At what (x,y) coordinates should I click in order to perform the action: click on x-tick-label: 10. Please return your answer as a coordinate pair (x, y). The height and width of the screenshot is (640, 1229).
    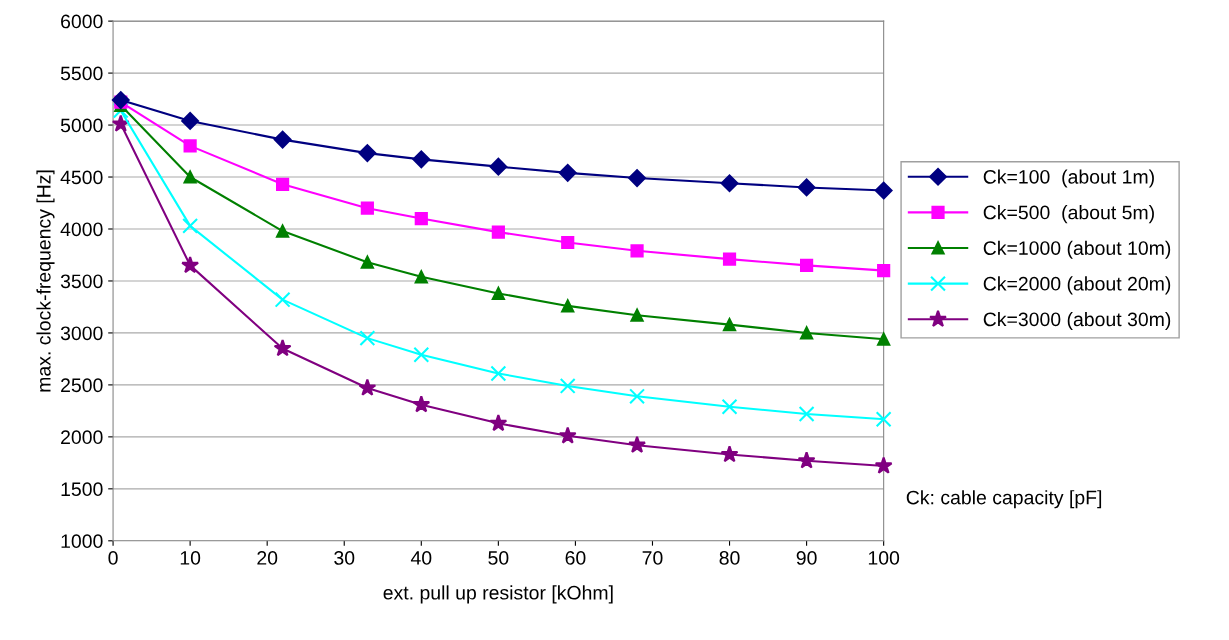
    Looking at the image, I should click on (190, 558).